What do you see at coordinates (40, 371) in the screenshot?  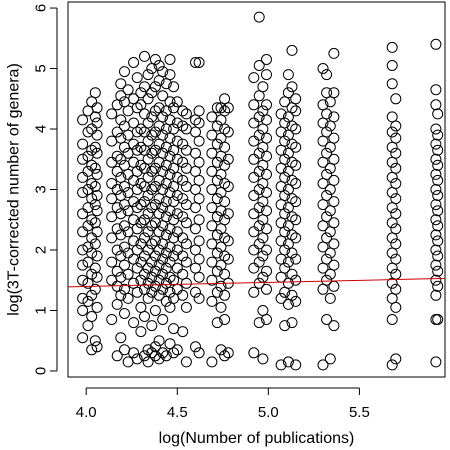 I see `y-tick-label: 0` at bounding box center [40, 371].